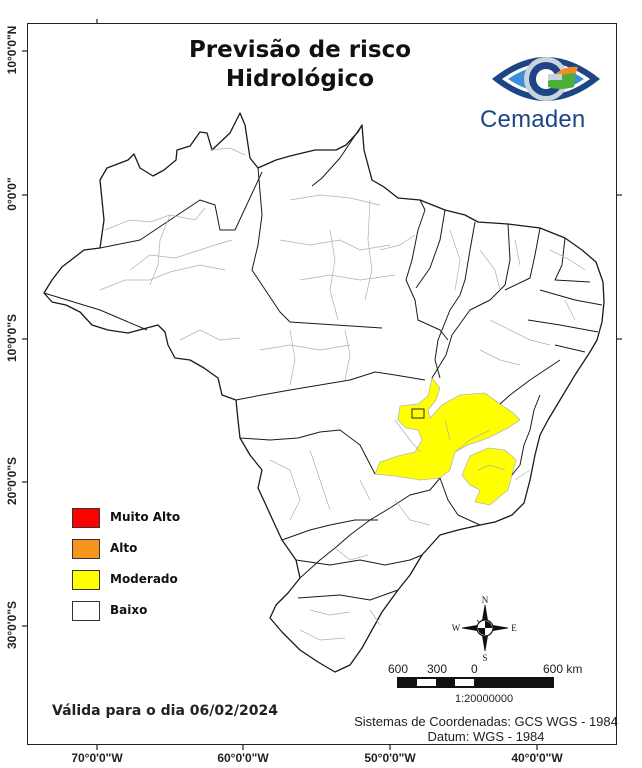 This screenshot has height=768, width=642. Describe the element at coordinates (86, 611) in the screenshot. I see `legend-swatch-baixo` at that location.